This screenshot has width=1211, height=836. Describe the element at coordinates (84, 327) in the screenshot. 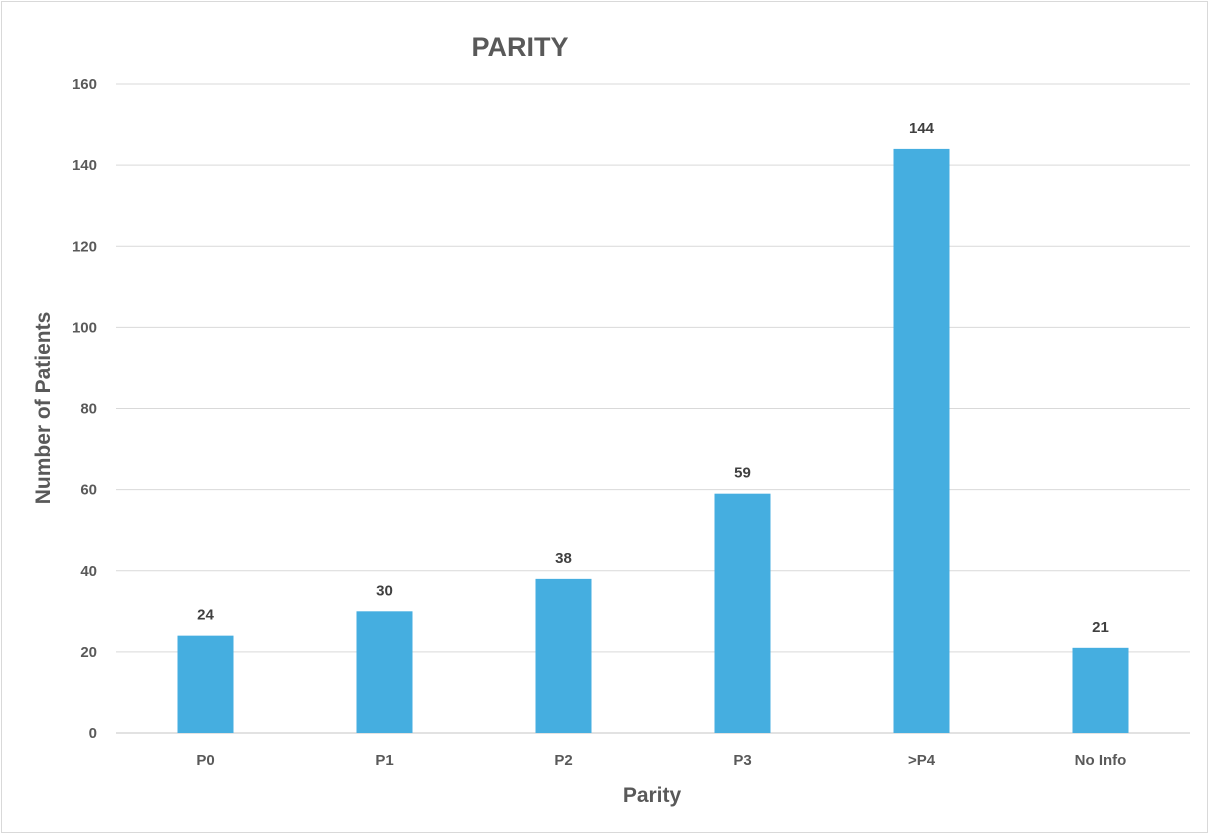

I see `y-tick-label: 100` at that location.